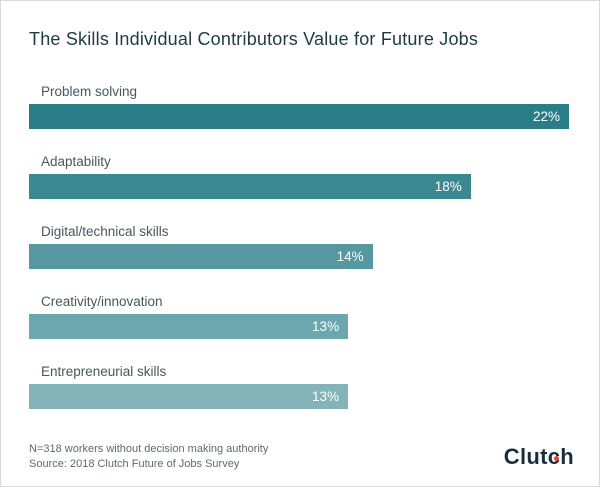 This screenshot has width=600, height=487. Describe the element at coordinates (102, 301) in the screenshot. I see `category-label: Creativity/innovation` at that location.